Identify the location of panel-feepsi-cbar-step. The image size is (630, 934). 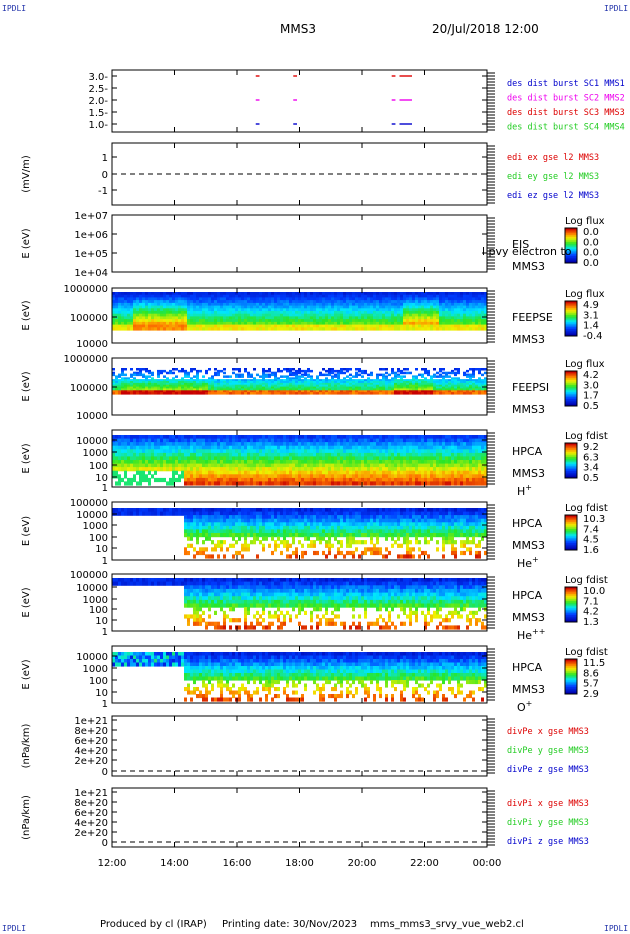
(571, 389).